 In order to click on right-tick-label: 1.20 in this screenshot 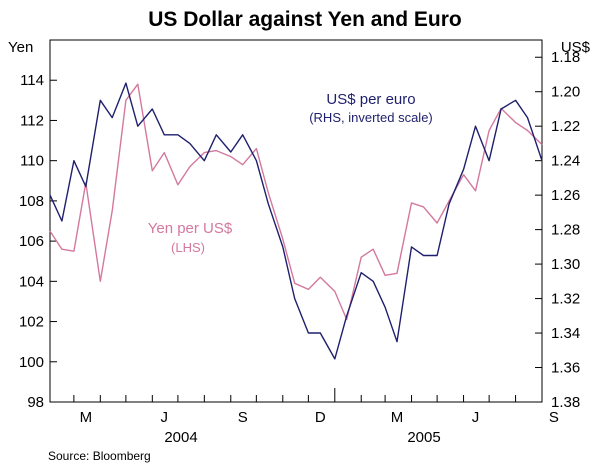, I will do `click(565, 92)`.